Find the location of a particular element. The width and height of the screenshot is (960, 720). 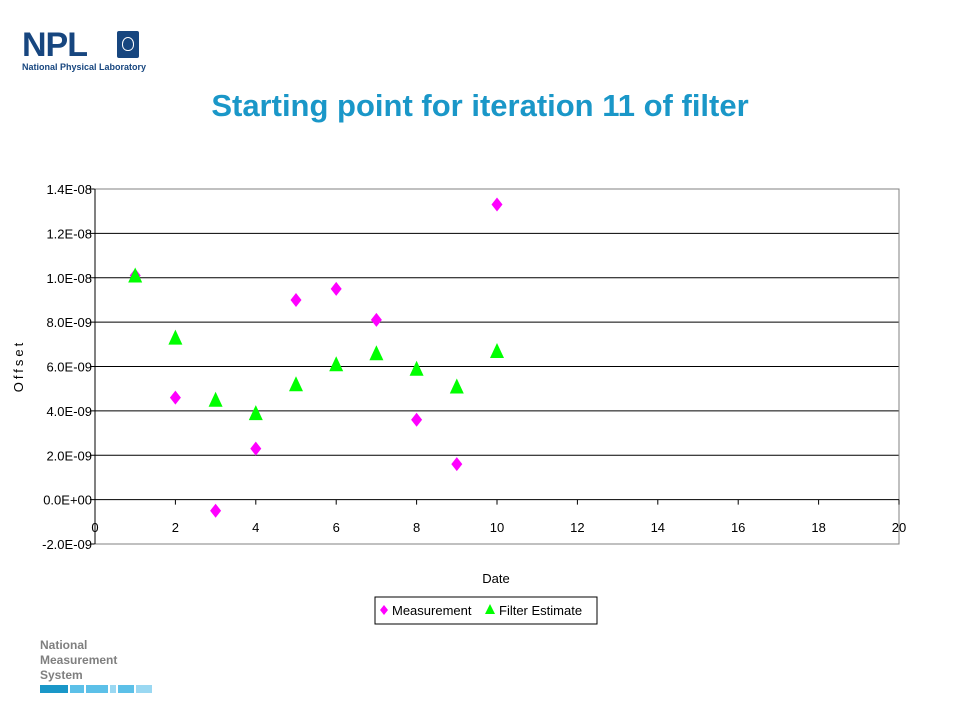

chart-legend: Measurement Filter Estimate is located at coordinates (486, 610).